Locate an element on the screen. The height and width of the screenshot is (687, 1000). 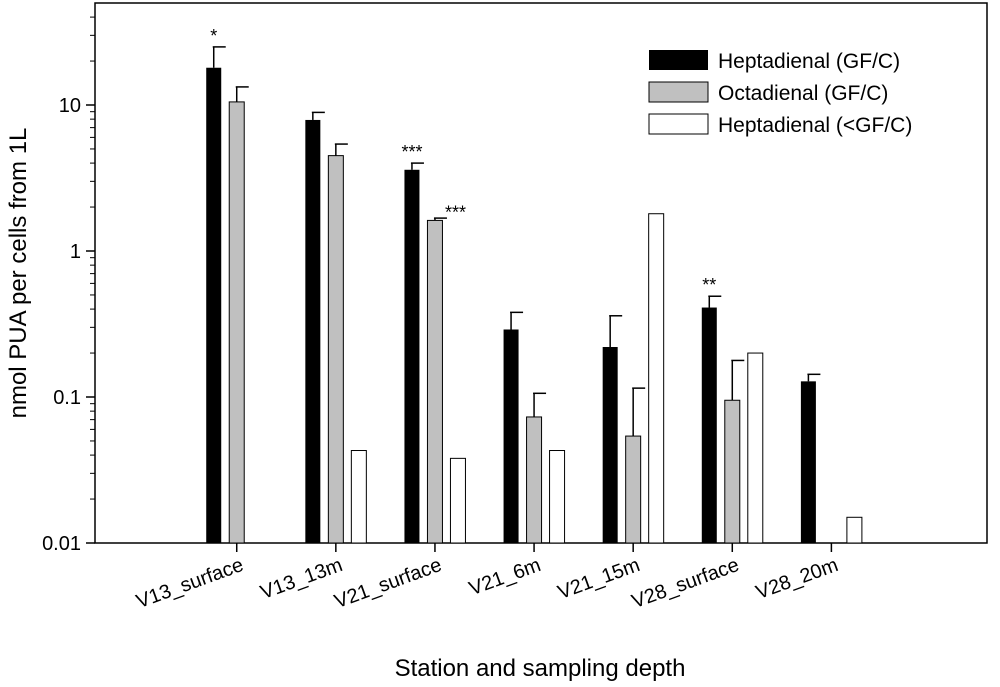
y-tick-label: 1 is located at coordinates (75, 252).